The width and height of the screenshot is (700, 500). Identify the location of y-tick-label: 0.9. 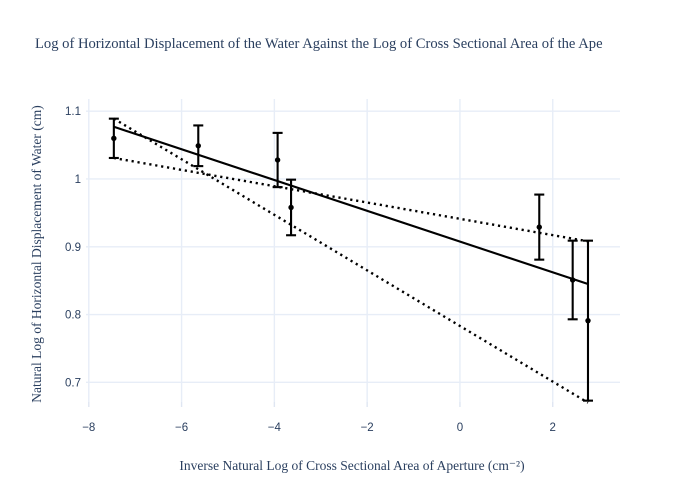
(73, 248).